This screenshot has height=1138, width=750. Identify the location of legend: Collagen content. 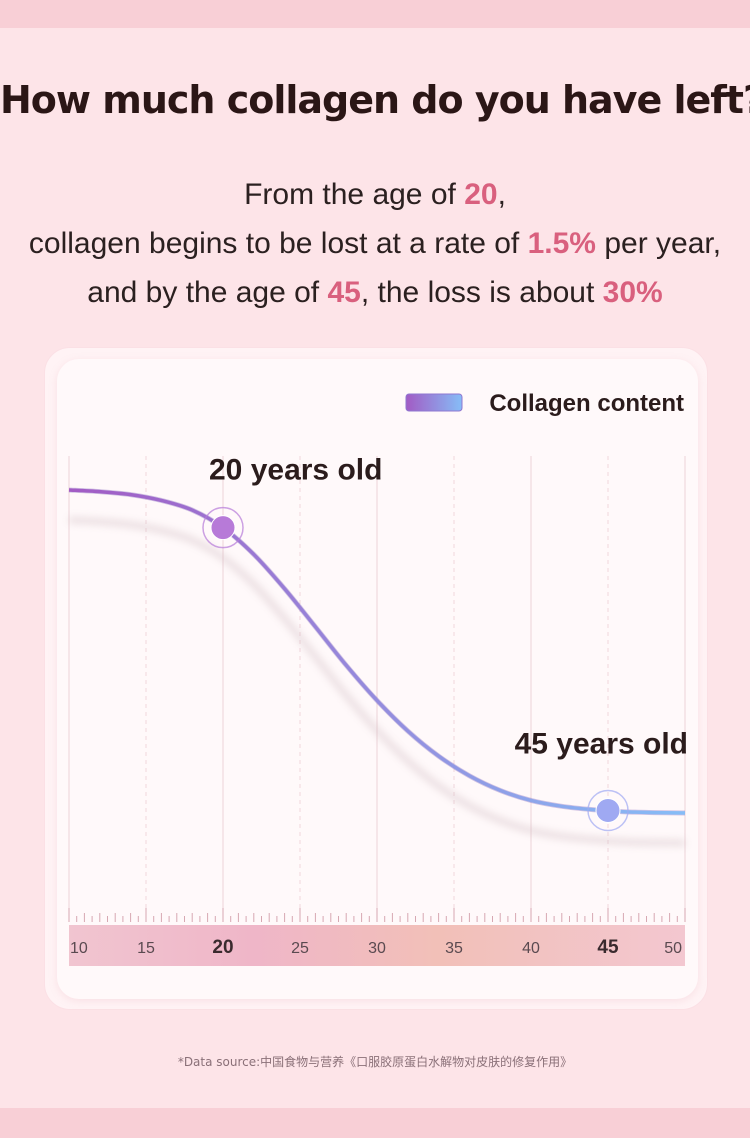
(544, 403).